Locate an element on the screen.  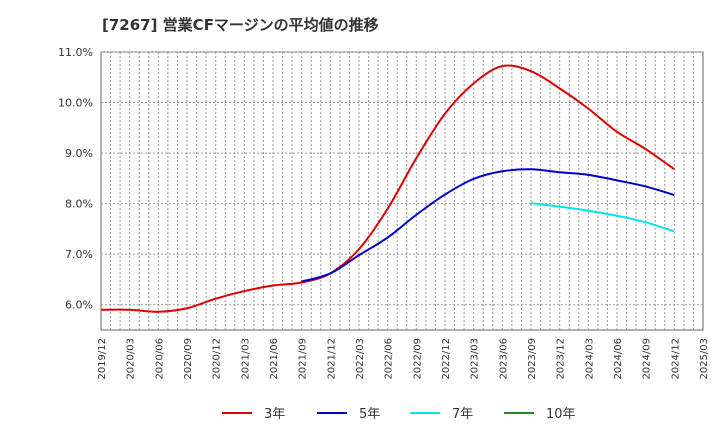
x-tick-label: 2020/03 is located at coordinates (131, 359).